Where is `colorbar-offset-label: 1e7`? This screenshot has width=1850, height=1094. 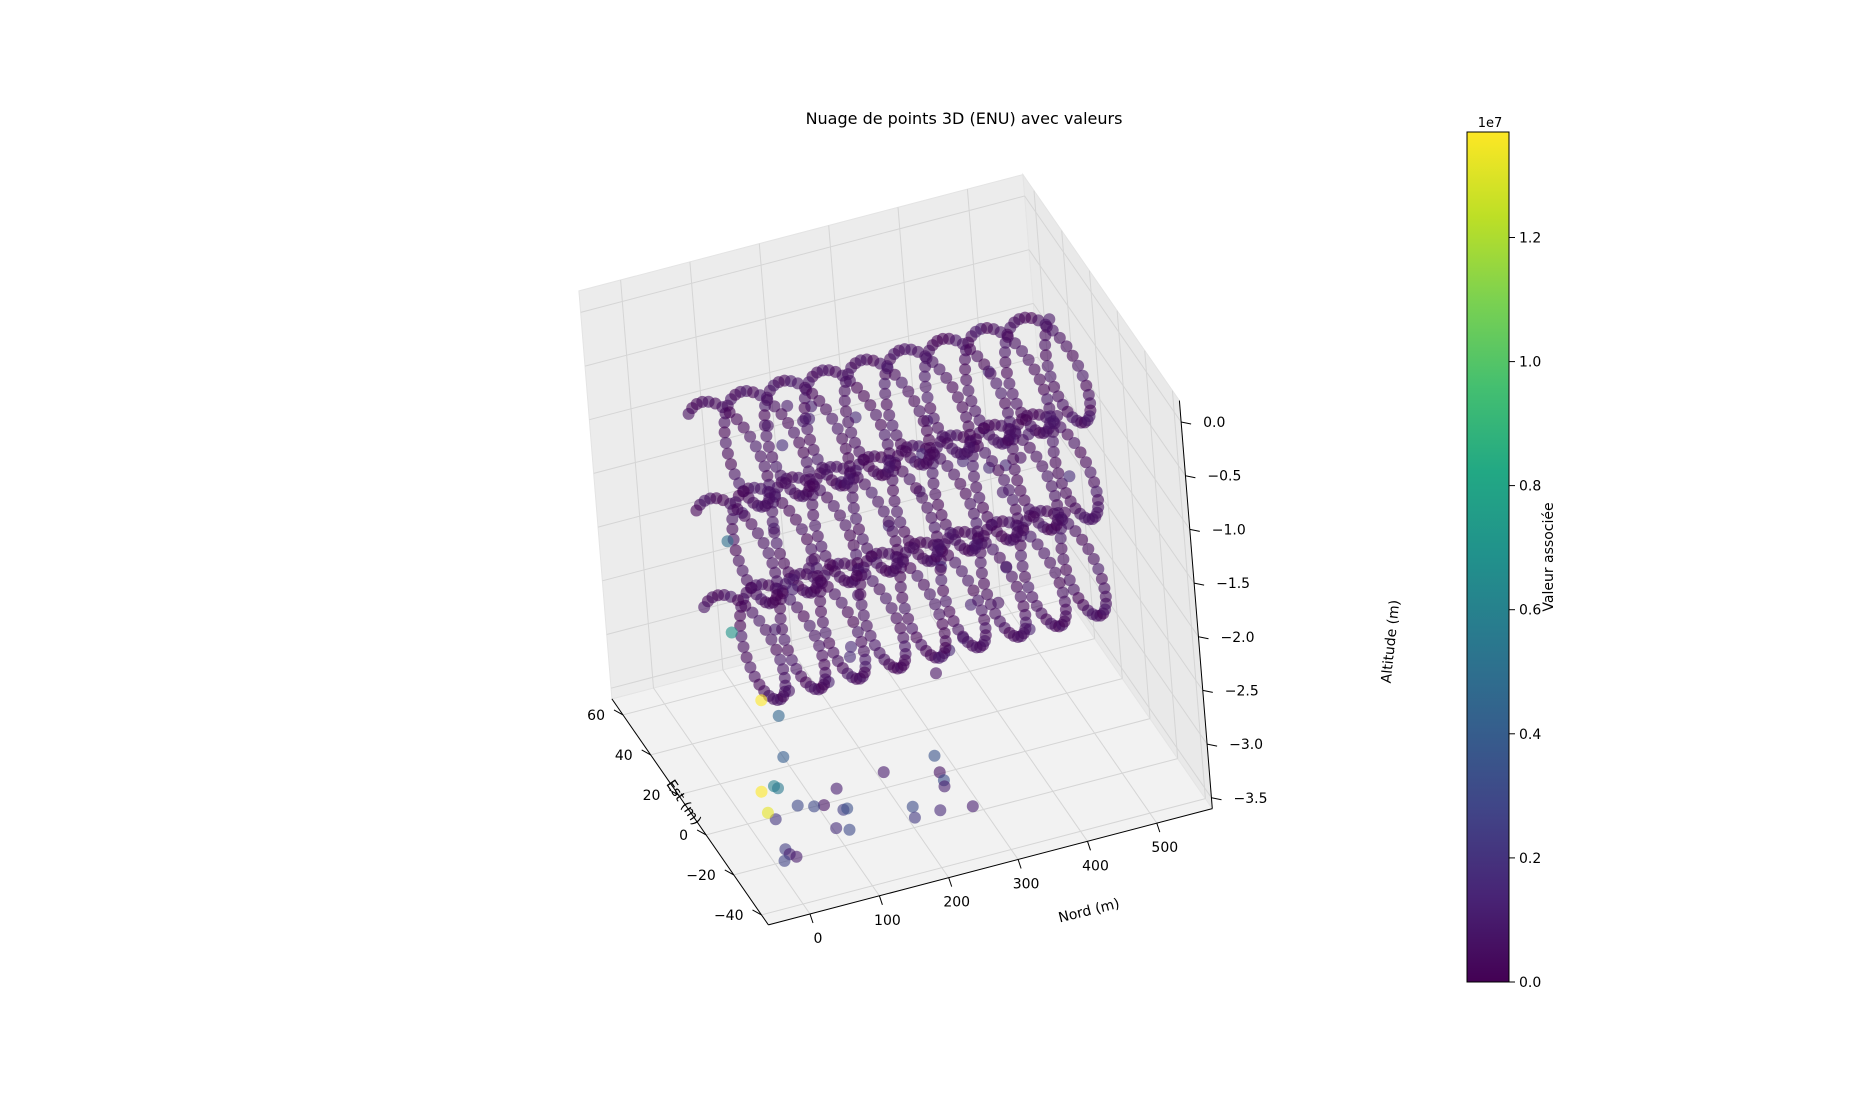
colorbar-offset-label: 1e7 is located at coordinates (1490, 123).